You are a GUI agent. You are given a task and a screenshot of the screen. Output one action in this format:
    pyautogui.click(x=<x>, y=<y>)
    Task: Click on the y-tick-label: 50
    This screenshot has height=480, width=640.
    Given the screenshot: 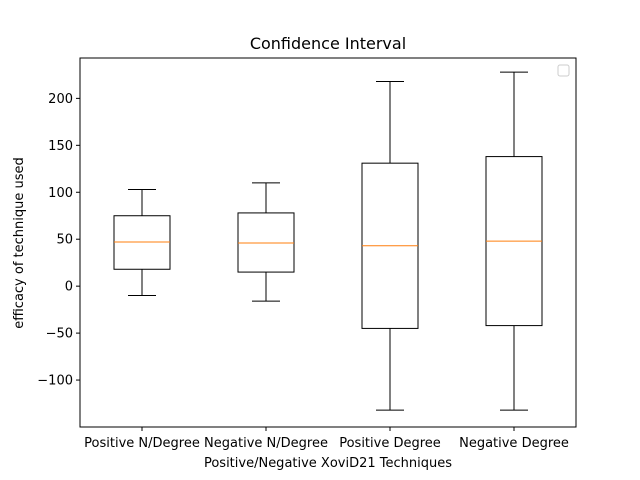 What is the action you would take?
    pyautogui.click(x=64, y=240)
    